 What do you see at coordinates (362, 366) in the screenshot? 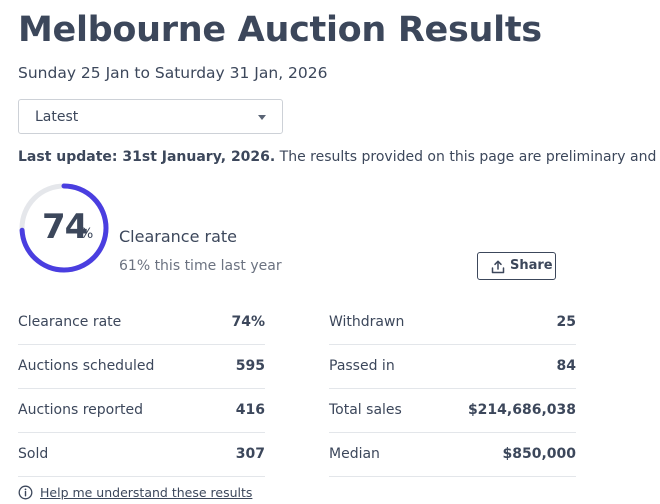
I see `stat-label: Passed in` at bounding box center [362, 366].